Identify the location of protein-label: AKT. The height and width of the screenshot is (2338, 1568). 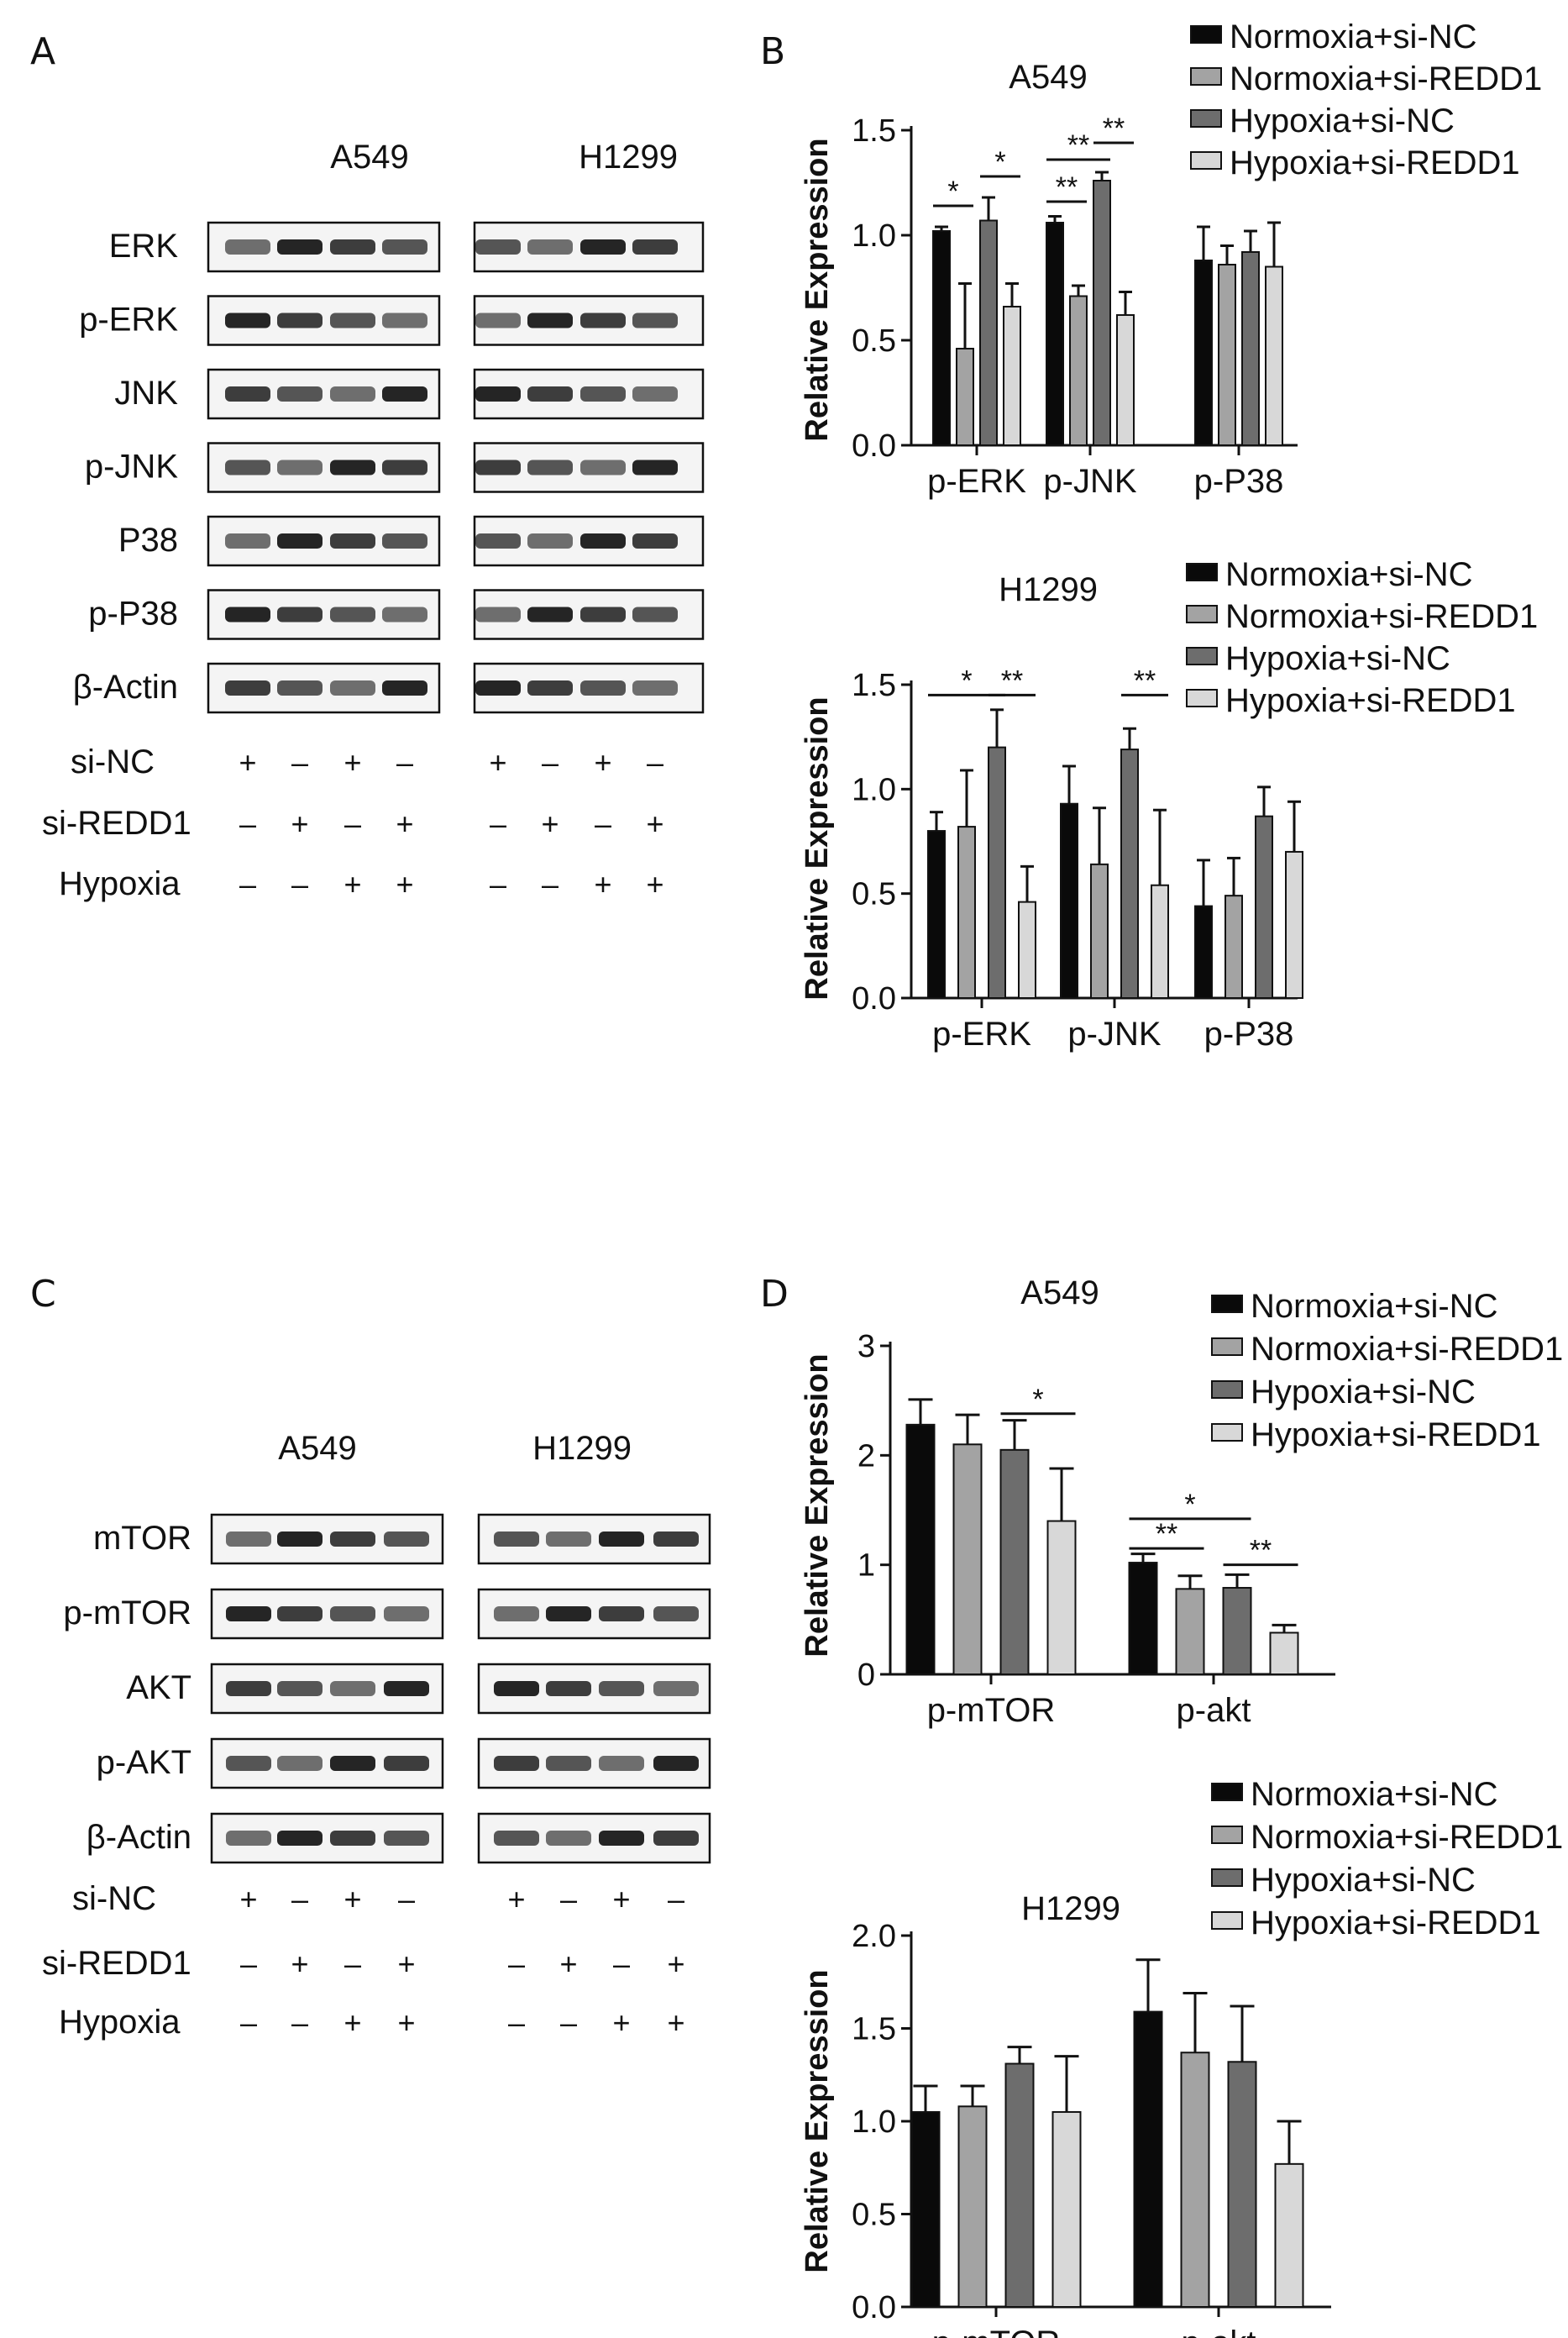
(158, 1687).